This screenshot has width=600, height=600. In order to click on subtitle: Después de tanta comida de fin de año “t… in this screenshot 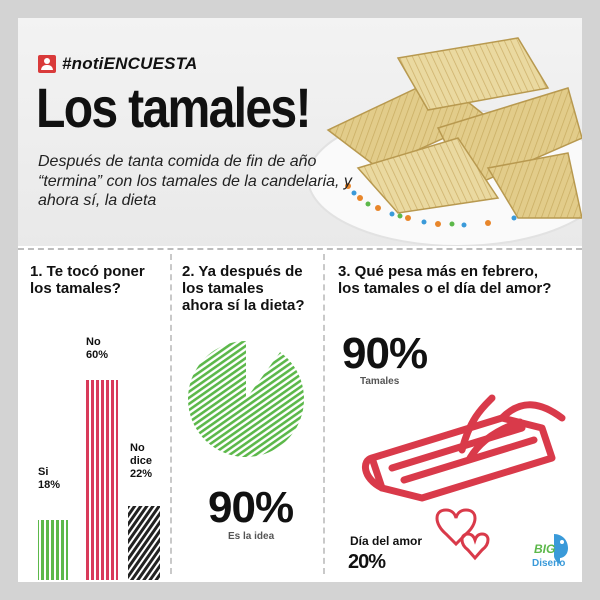, I will do `click(195, 181)`.